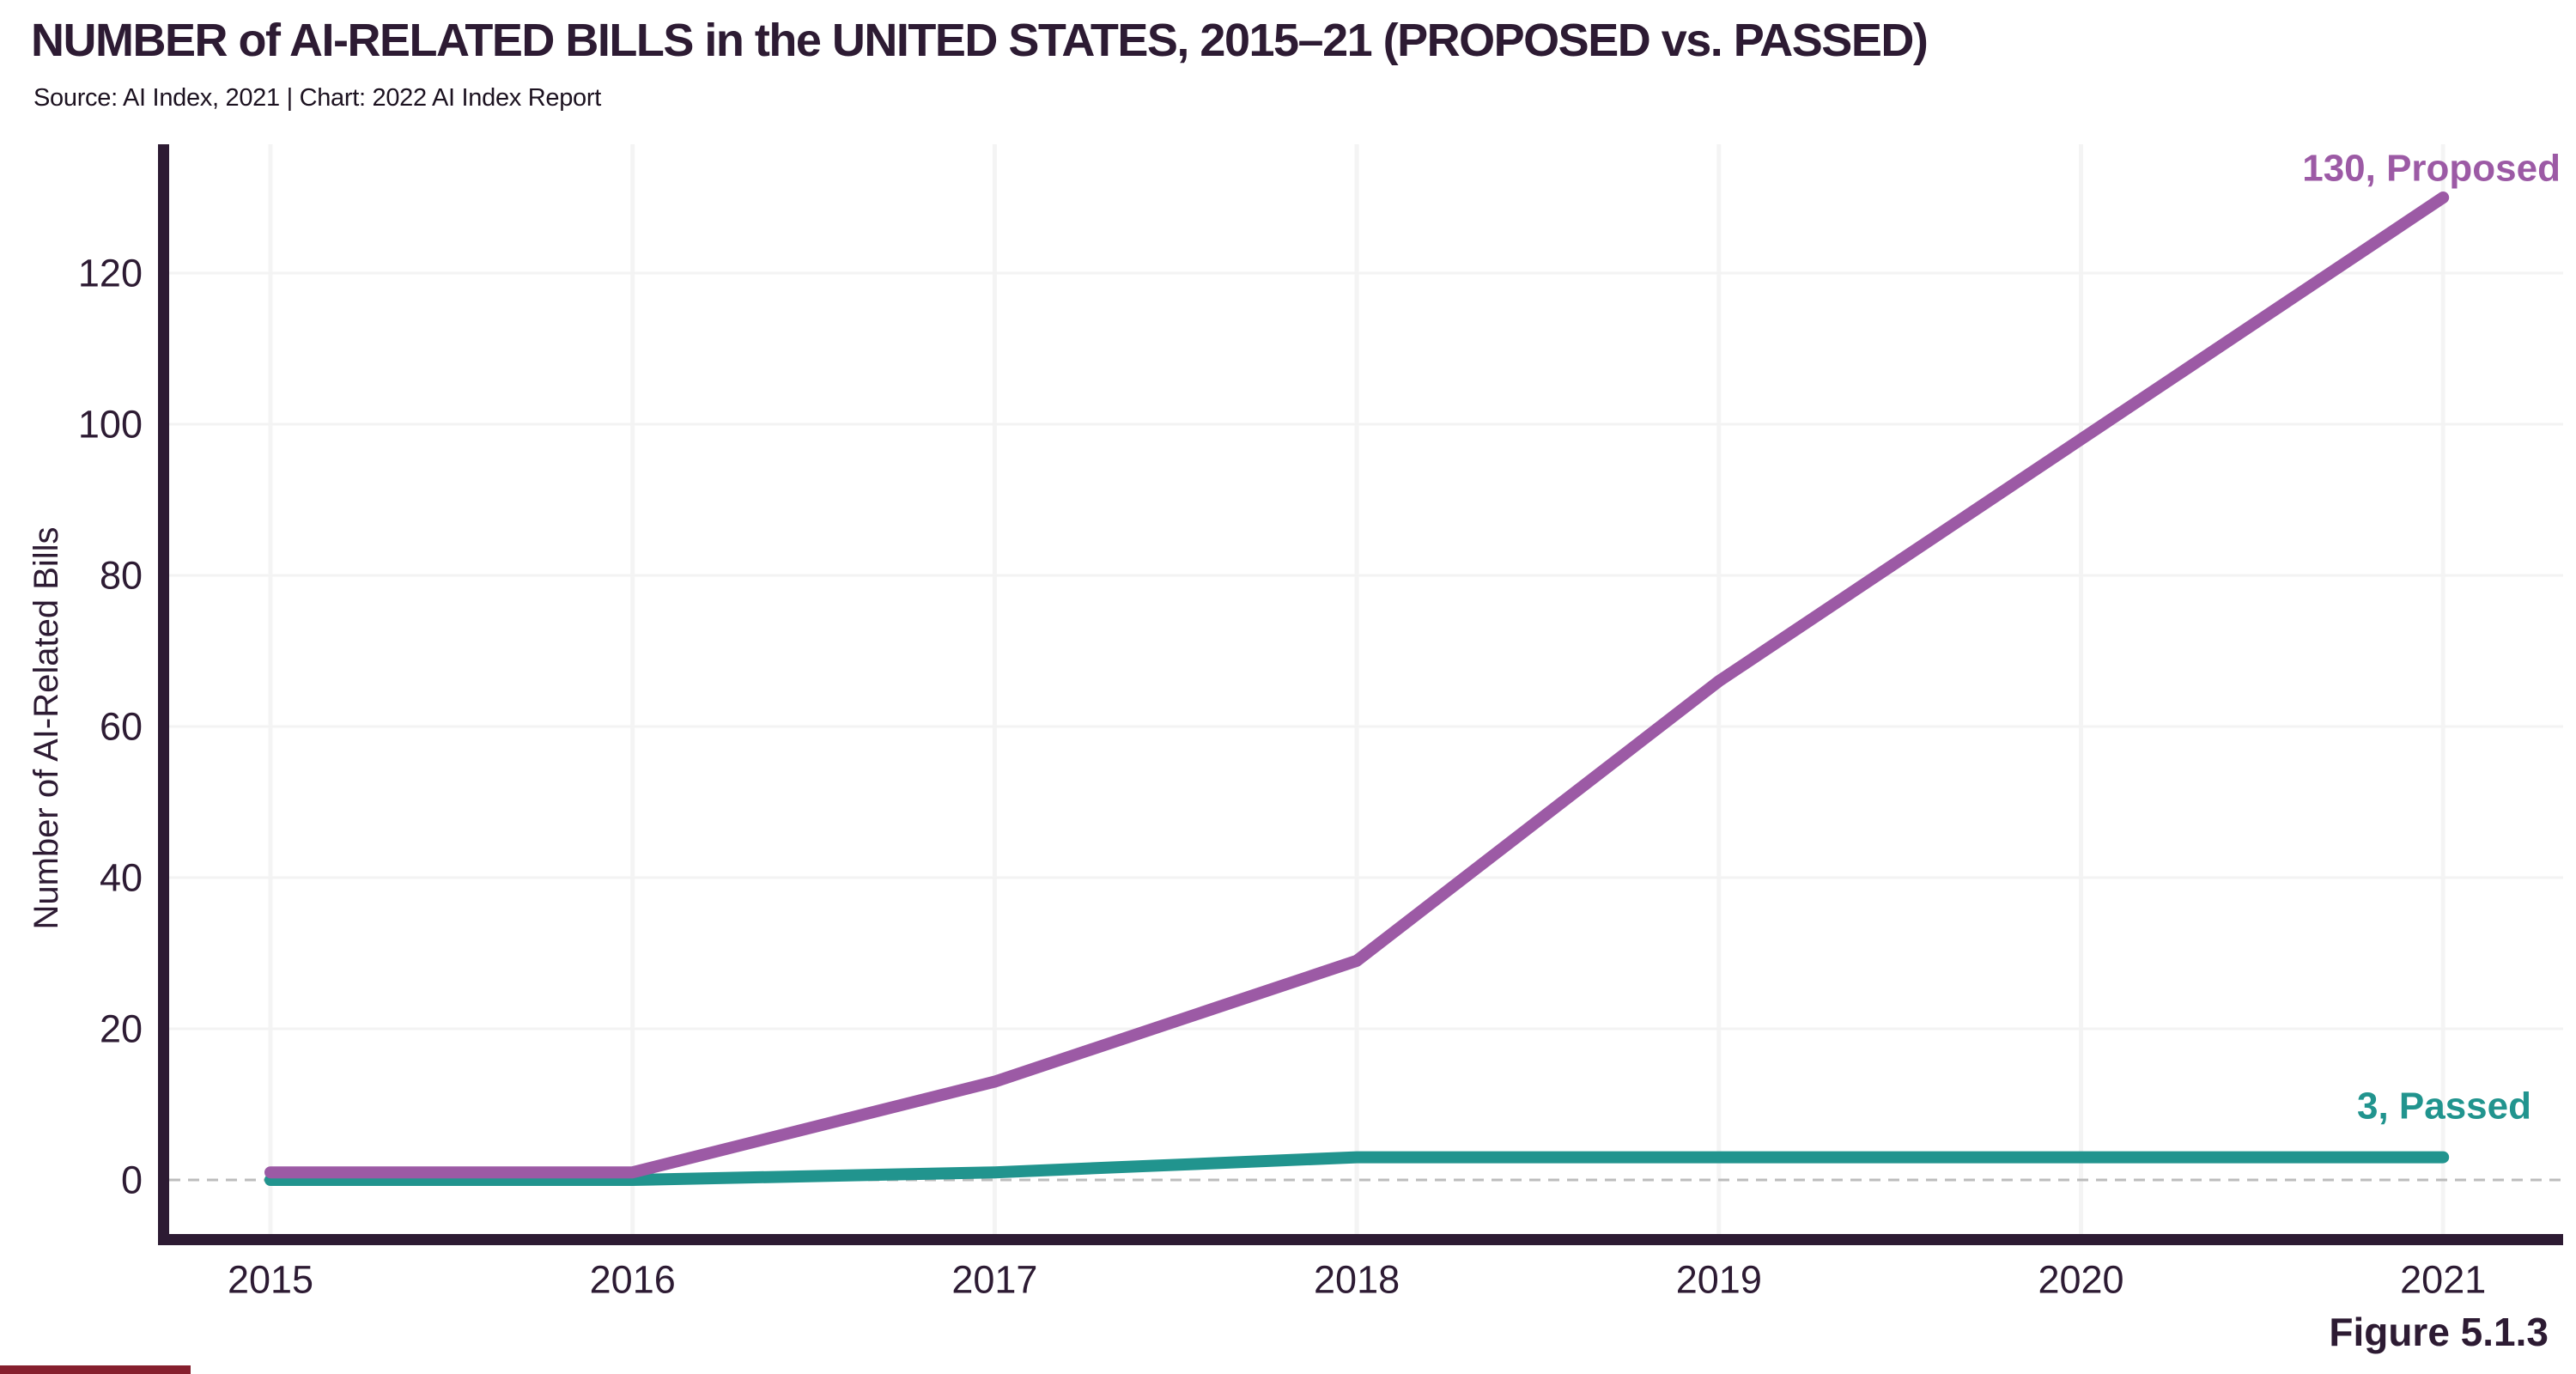 Image resolution: width=2576 pixels, height=1374 pixels. Describe the element at coordinates (164, 694) in the screenshot. I see `y-axis-line` at that location.